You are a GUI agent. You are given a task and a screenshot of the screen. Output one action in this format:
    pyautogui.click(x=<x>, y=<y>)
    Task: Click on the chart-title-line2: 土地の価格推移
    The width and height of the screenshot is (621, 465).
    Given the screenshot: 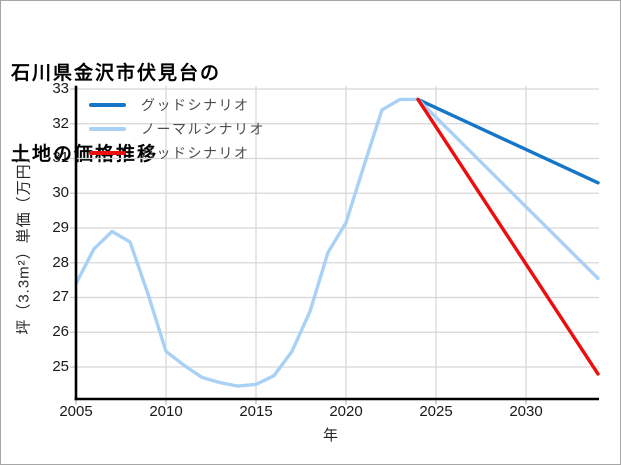 What is the action you would take?
    pyautogui.click(x=85, y=154)
    